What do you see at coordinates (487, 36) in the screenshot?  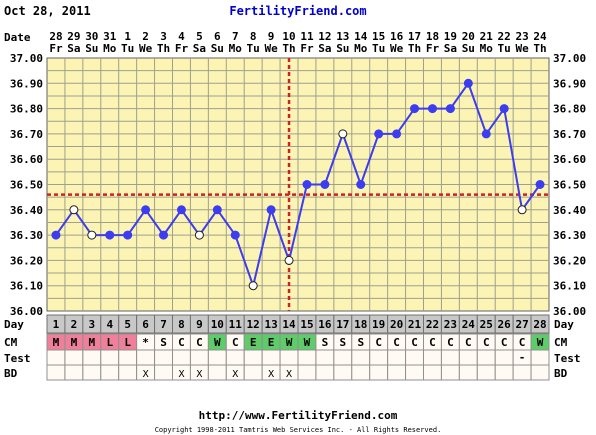 I see `date-number-label: 21` at bounding box center [487, 36].